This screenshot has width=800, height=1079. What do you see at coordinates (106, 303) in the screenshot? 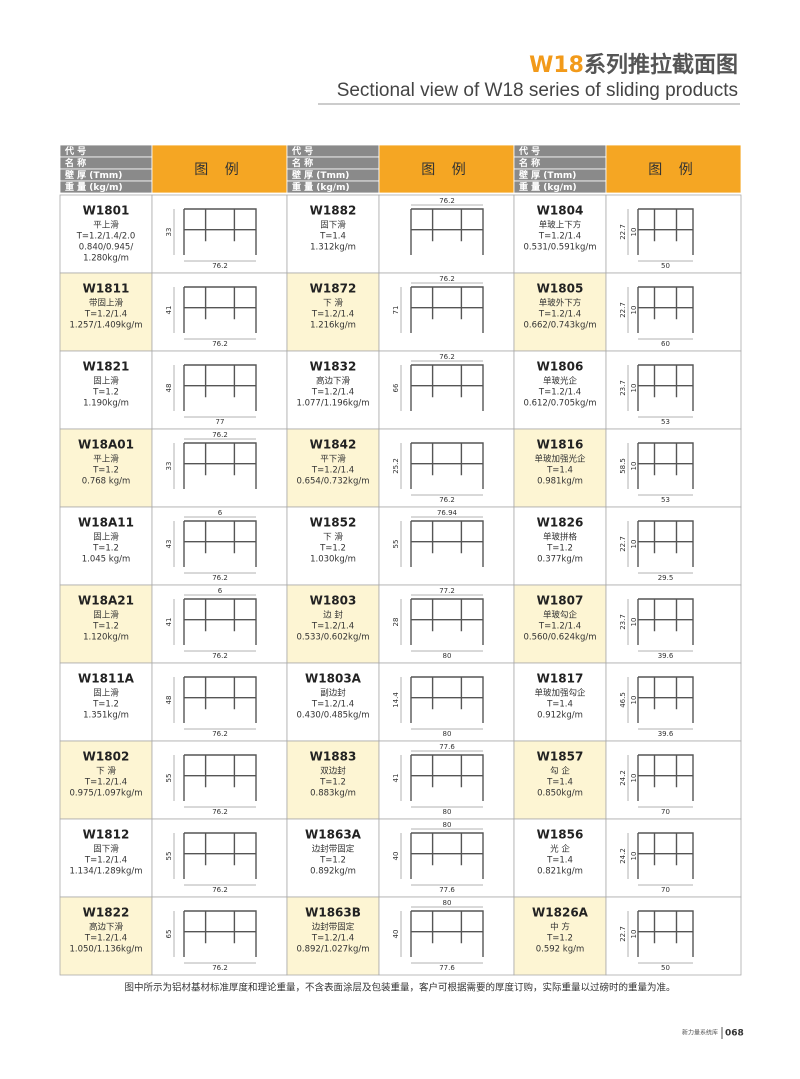
I see `profile-name: 带固上滑` at bounding box center [106, 303].